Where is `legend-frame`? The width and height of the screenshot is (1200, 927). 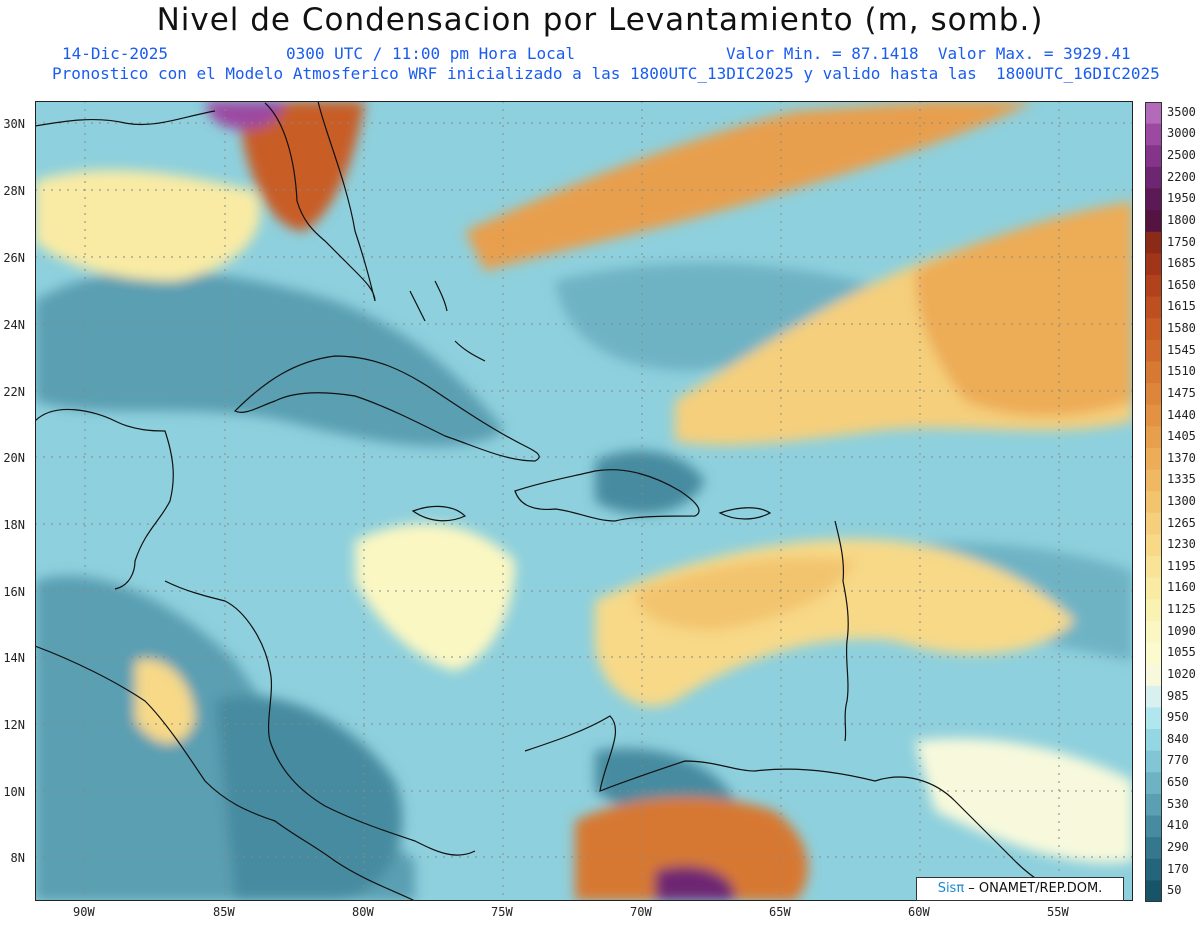
legend-frame is located at coordinates (1153, 502).